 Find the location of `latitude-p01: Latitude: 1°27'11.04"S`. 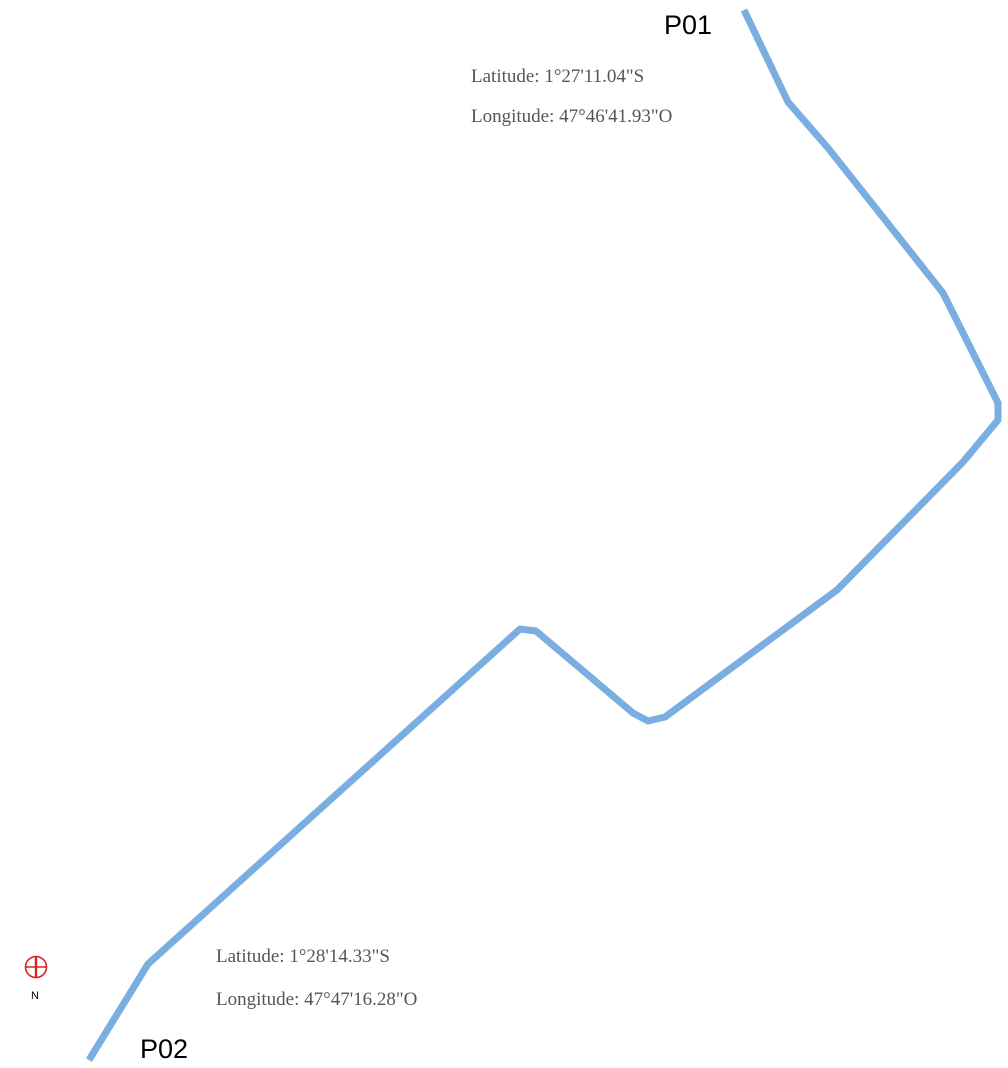

latitude-p01: Latitude: 1°27'11.04"S is located at coordinates (558, 76).